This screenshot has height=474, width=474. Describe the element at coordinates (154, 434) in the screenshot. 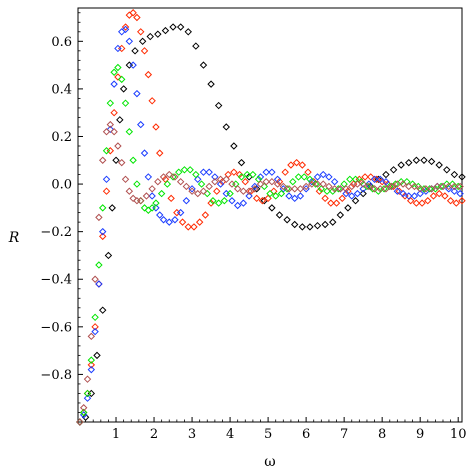

I see `x-tick-label: 2` at that location.